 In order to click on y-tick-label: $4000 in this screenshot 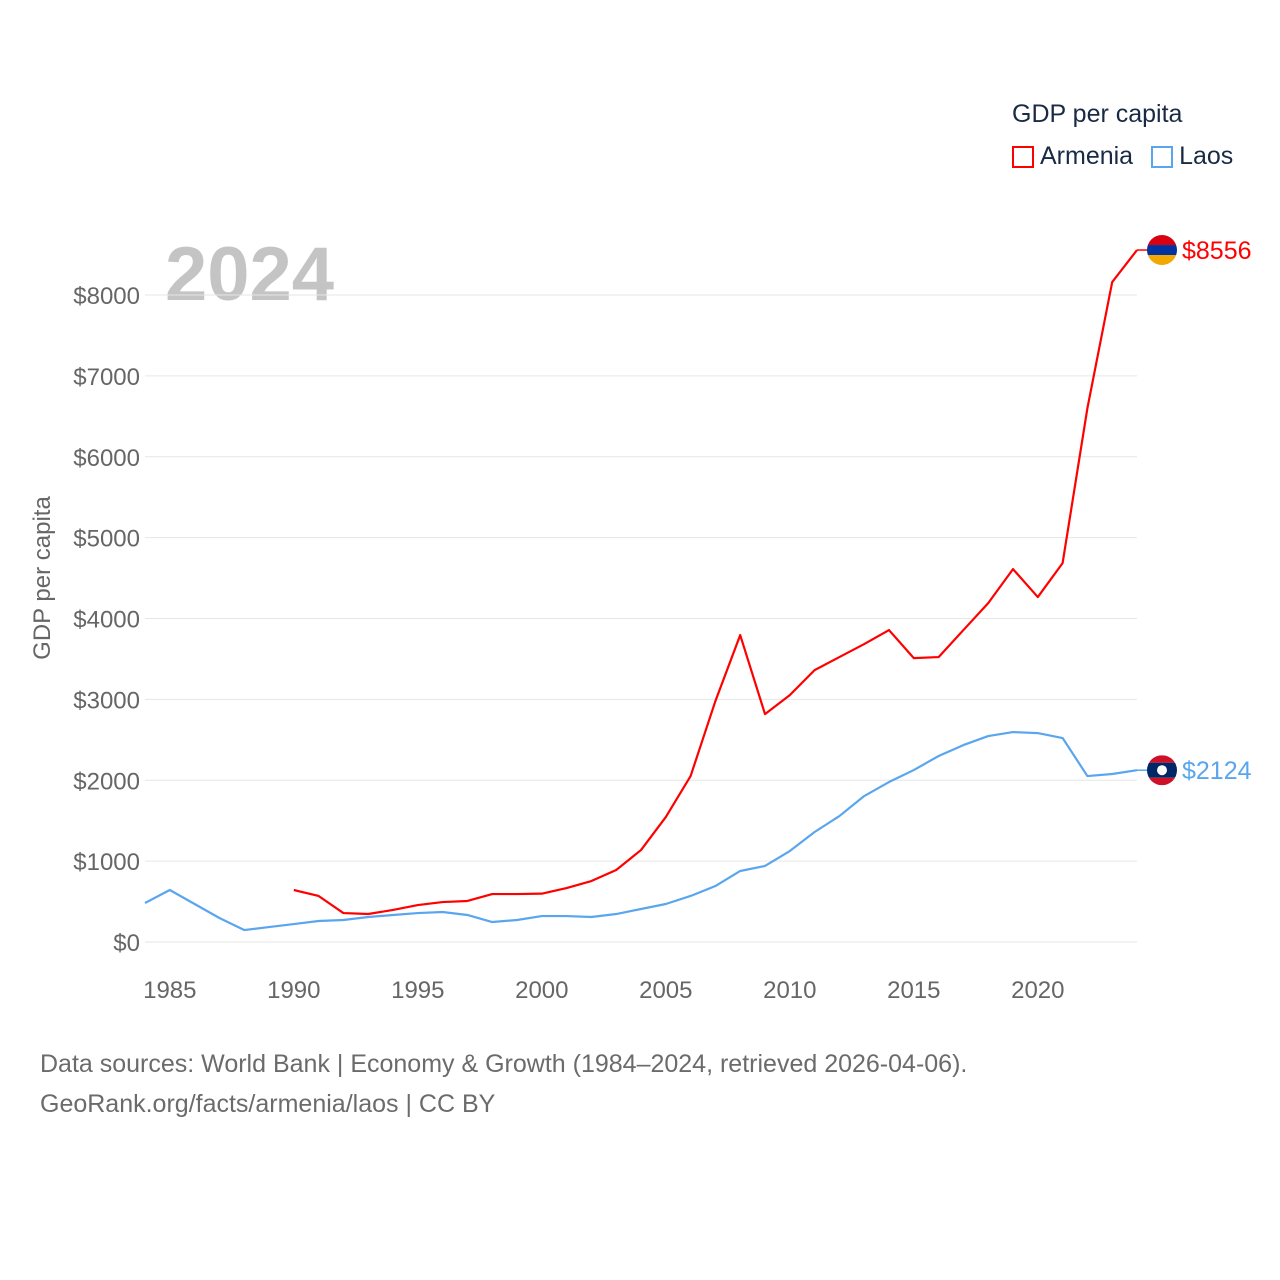, I will do `click(106, 620)`.